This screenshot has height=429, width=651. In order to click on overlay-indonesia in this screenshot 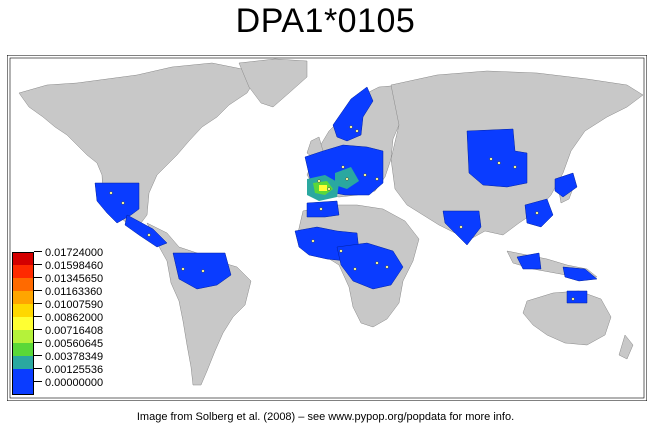, I will do `click(529, 261)`.